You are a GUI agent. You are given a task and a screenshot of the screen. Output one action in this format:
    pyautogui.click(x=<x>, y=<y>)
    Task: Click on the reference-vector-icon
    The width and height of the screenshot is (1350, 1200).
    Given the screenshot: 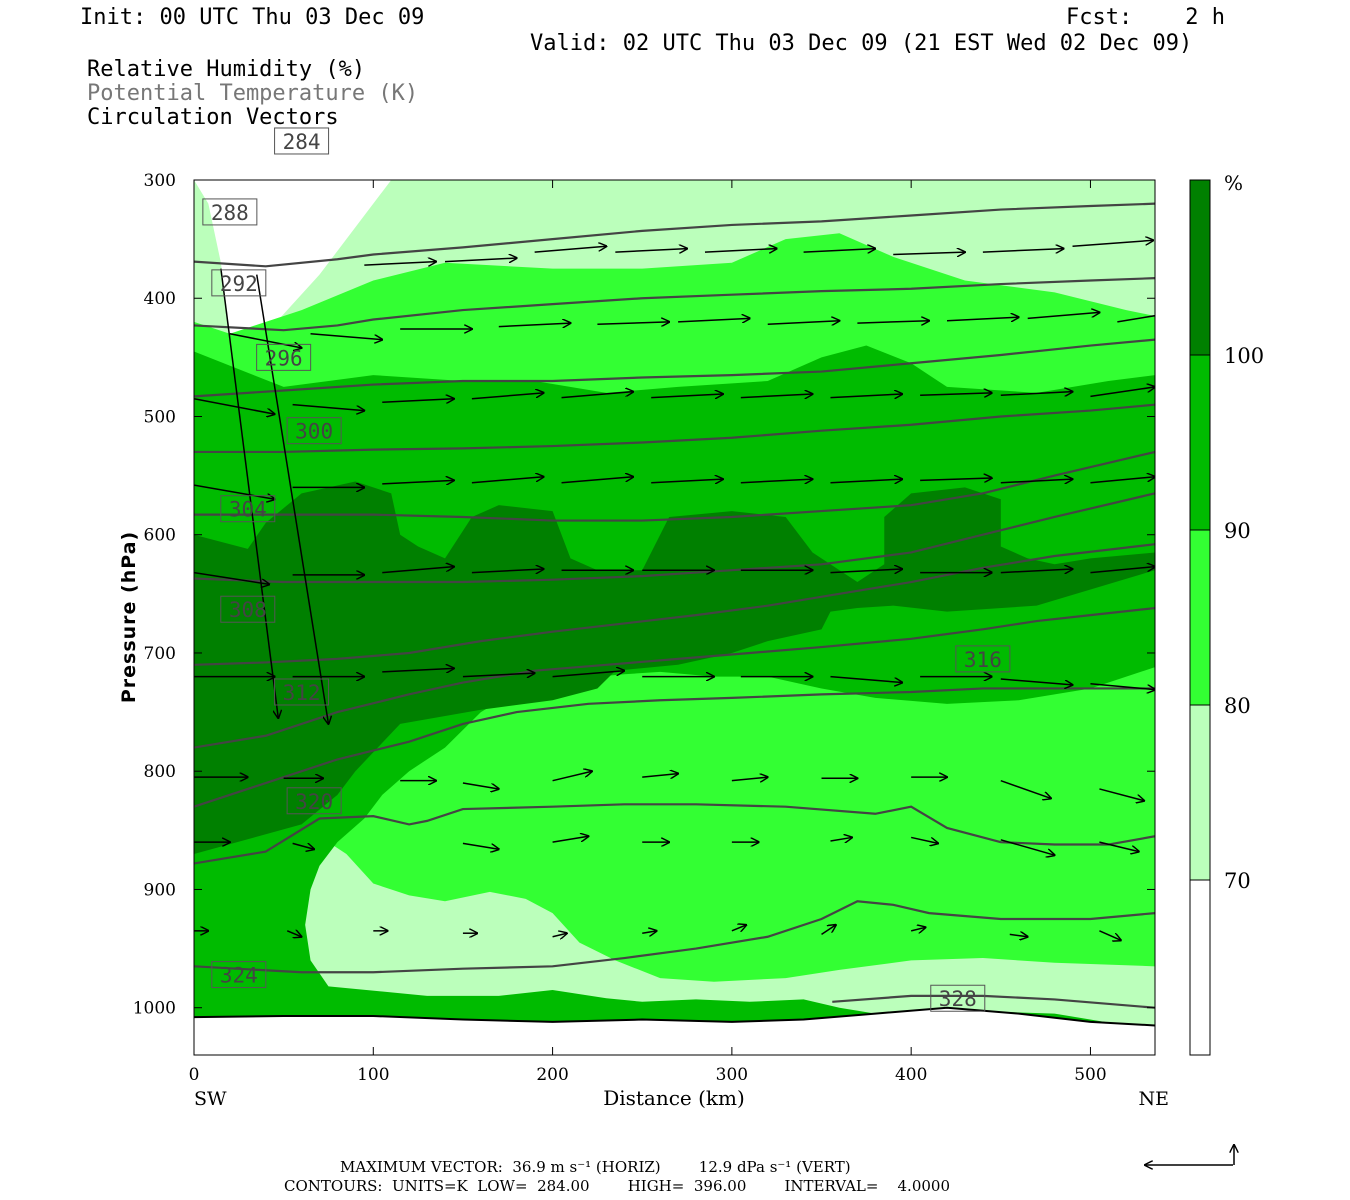 What is the action you would take?
    pyautogui.click(x=1189, y=1155)
    